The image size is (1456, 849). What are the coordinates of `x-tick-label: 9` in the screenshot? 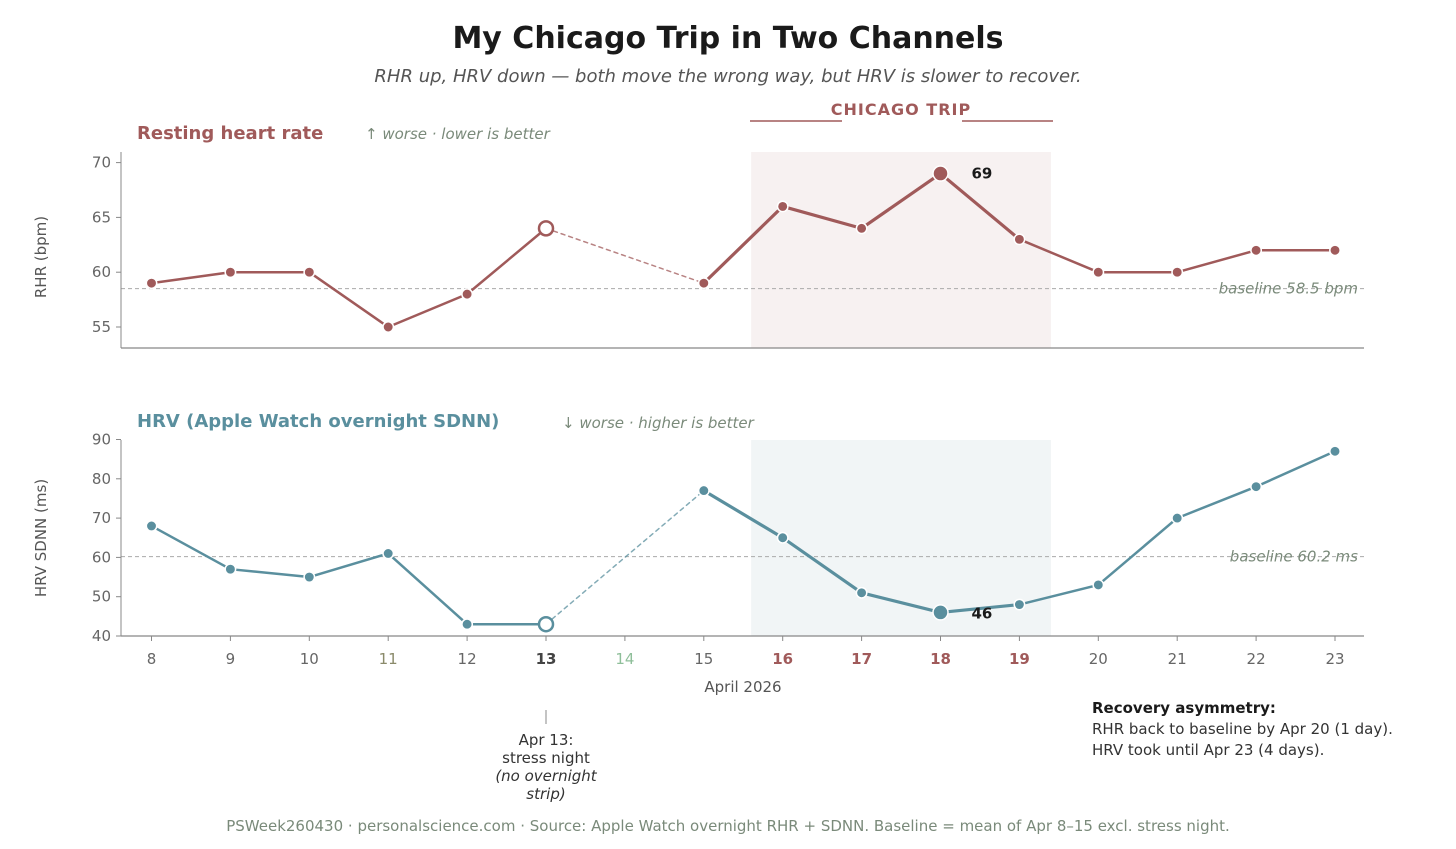 It's located at (231, 659).